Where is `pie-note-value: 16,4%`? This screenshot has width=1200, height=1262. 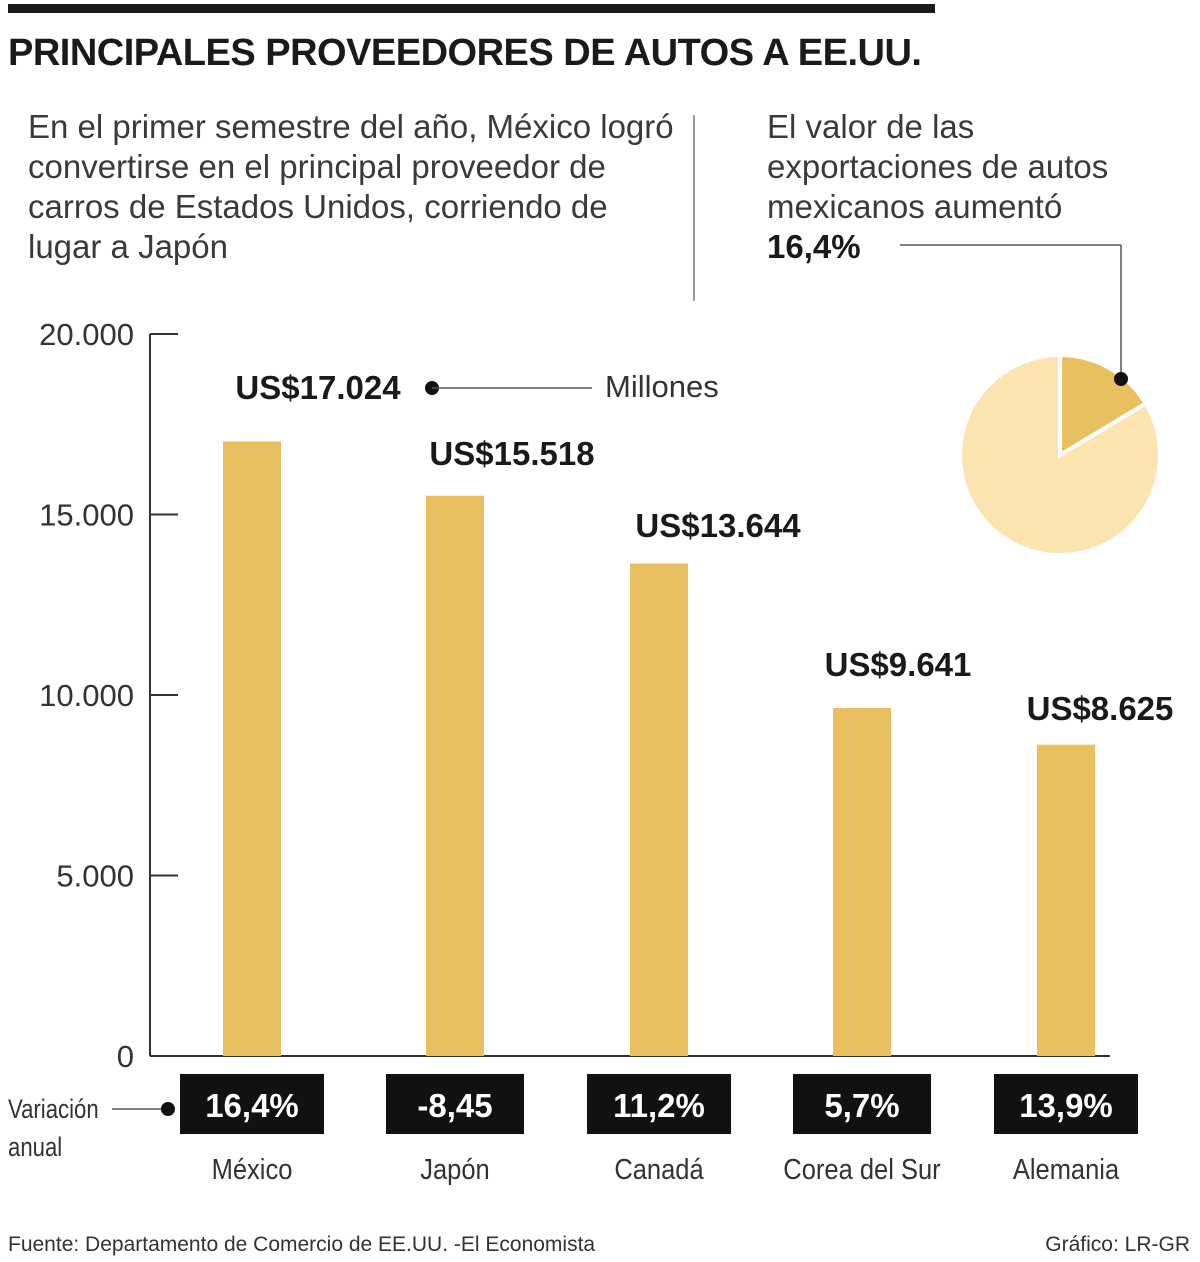 pie-note-value: 16,4% is located at coordinates (814, 246).